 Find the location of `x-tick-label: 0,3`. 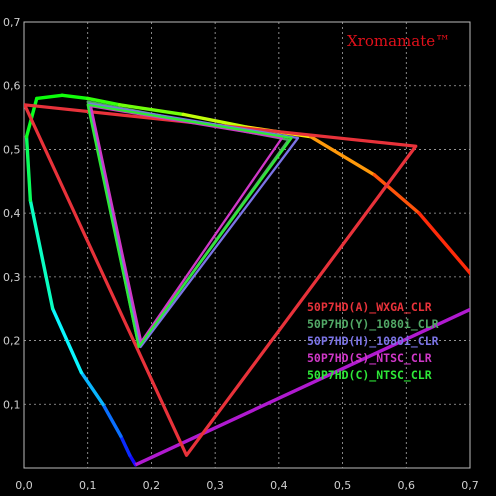

x-tick-label: 0,3 is located at coordinates (215, 485).